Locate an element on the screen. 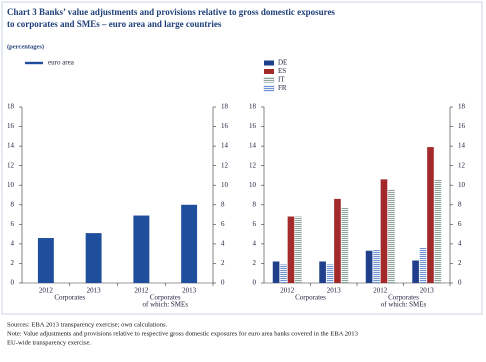 The height and width of the screenshot is (362, 486). legend-label: DE is located at coordinates (282, 63).